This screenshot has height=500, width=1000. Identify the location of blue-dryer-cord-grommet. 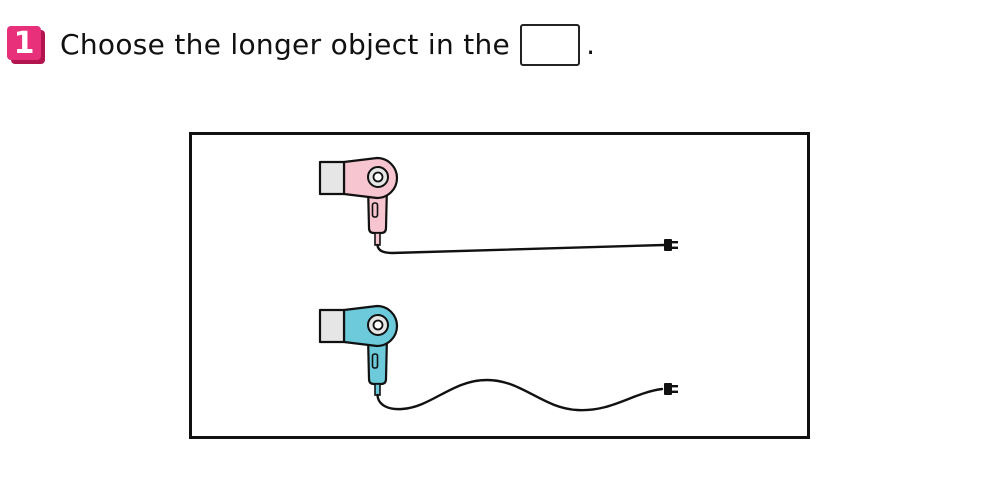
(377, 389).